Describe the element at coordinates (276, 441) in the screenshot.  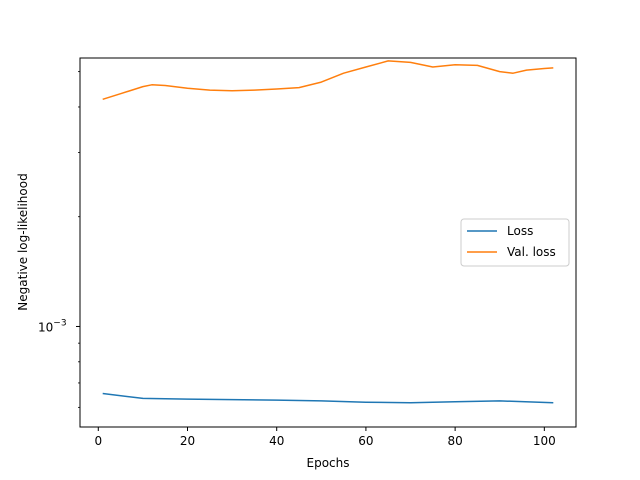
I see `x-tick-label: 40` at that location.